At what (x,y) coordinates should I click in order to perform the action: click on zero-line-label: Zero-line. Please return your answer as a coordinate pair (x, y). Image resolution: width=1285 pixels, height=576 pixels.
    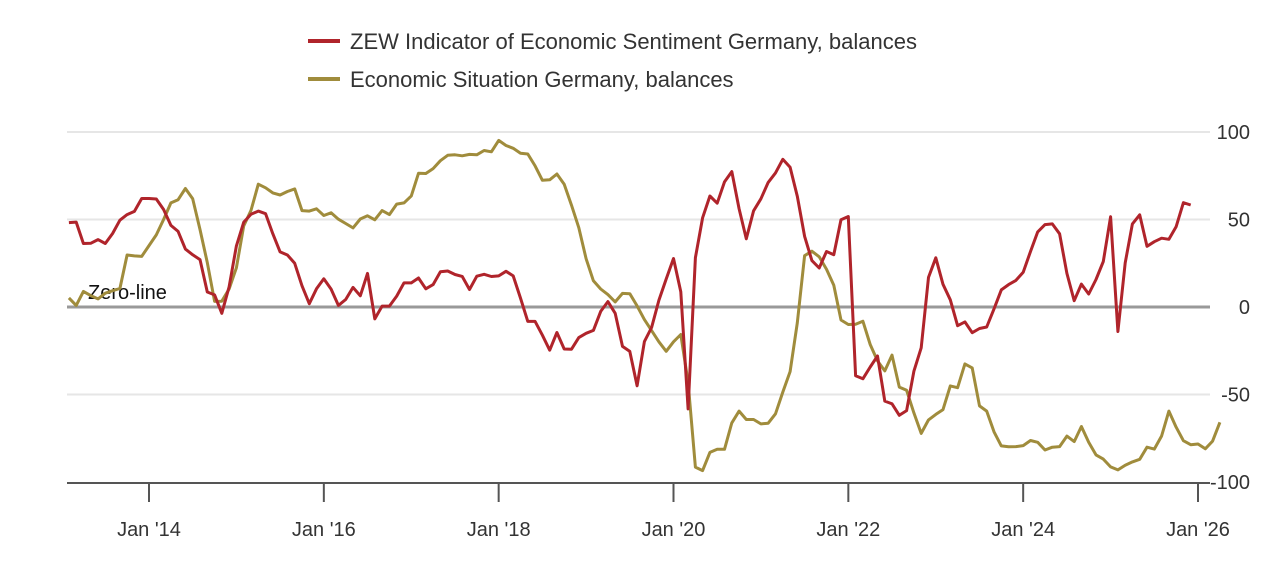
    Looking at the image, I should click on (127, 293).